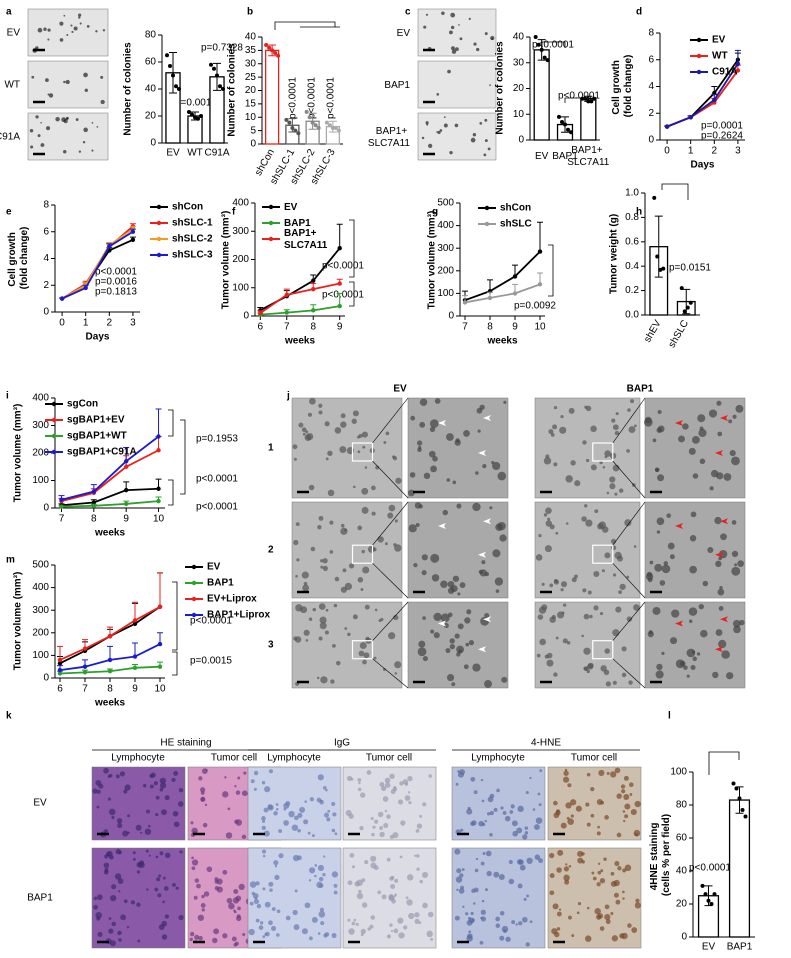 This screenshot has height=958, width=791. Describe the element at coordinates (695, 448) in the screenshot. I see `micrograph` at that location.